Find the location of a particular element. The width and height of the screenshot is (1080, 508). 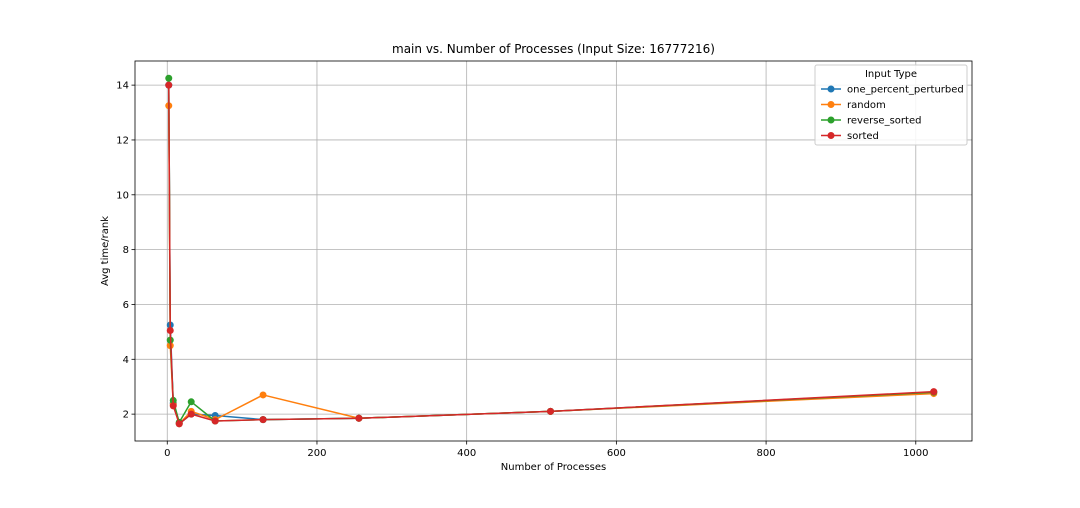

y-tick-label: 4 is located at coordinates (126, 360).